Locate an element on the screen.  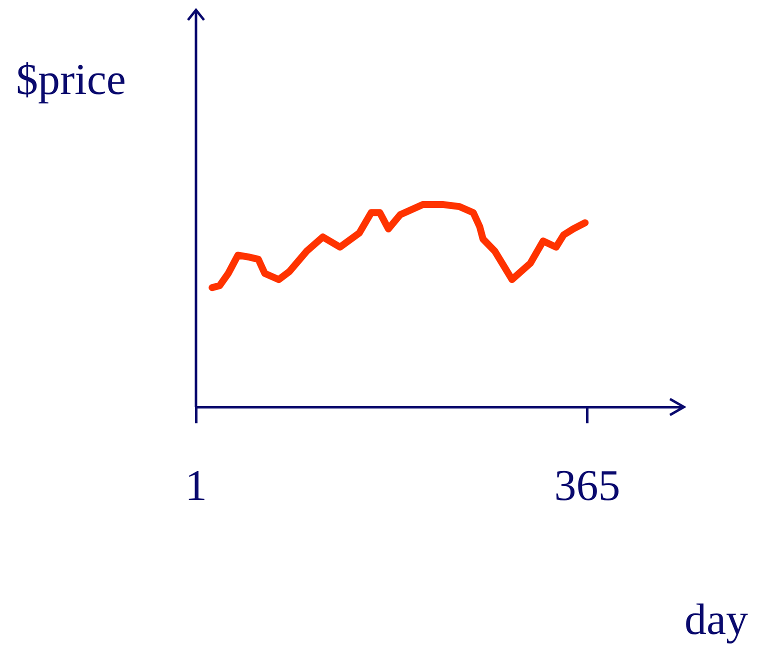
y-axis-title: $price is located at coordinates (71, 79).